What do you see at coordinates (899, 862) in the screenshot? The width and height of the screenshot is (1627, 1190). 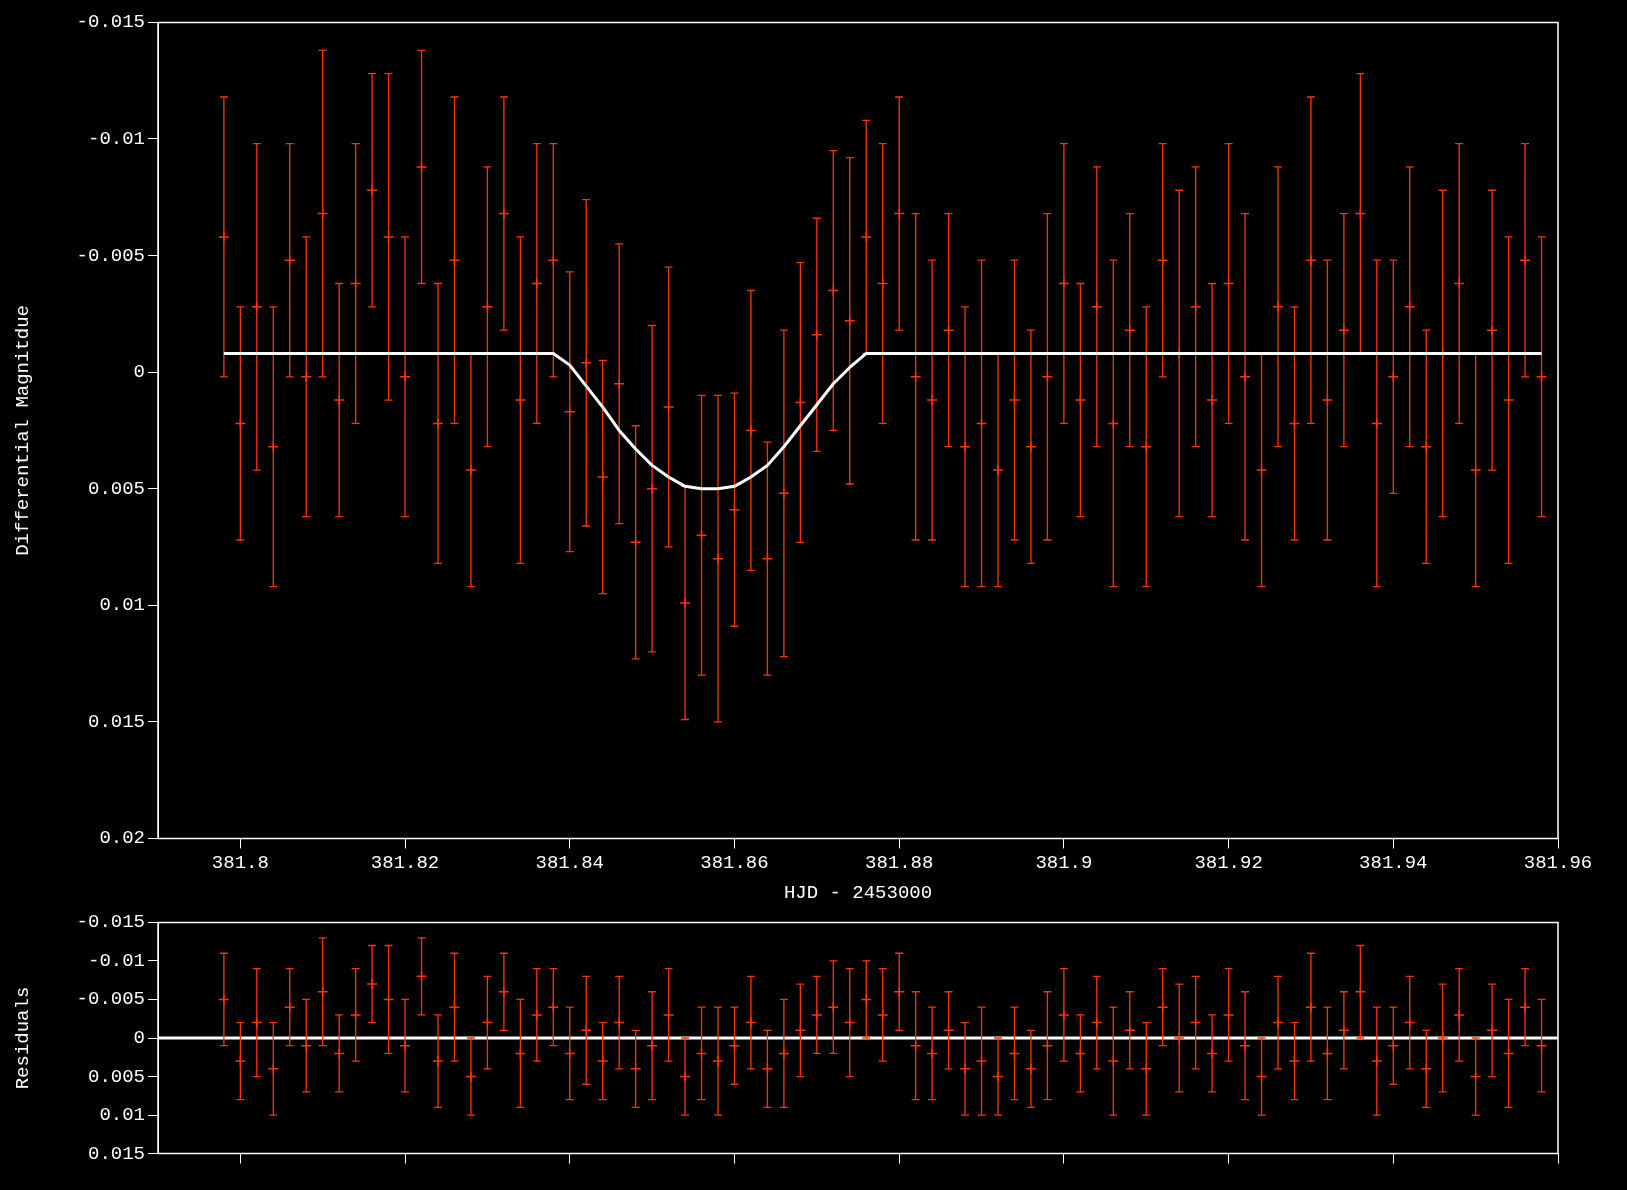 I see `x-tick-label: 381.88` at bounding box center [899, 862].